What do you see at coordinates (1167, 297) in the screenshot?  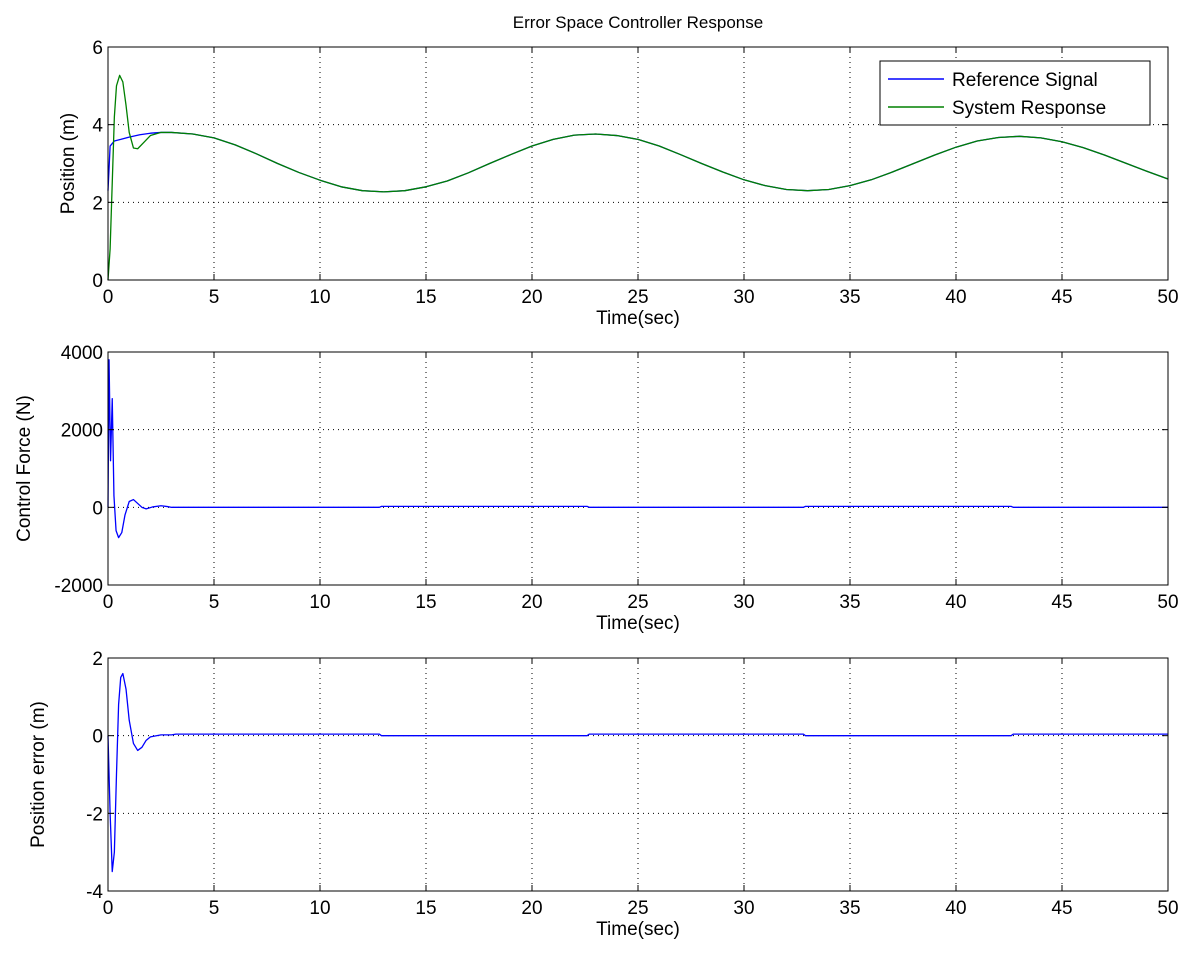 I see `position-x-tick-label: 50` at bounding box center [1167, 297].